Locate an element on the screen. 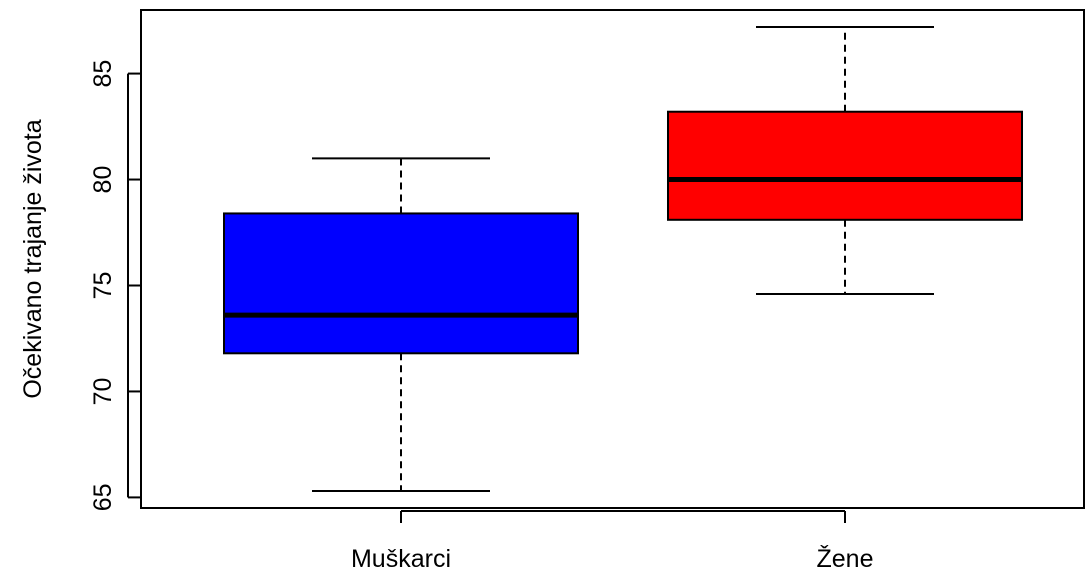 The width and height of the screenshot is (1090, 574). y-axis-title: Očekivano trajanje života is located at coordinates (33, 258).